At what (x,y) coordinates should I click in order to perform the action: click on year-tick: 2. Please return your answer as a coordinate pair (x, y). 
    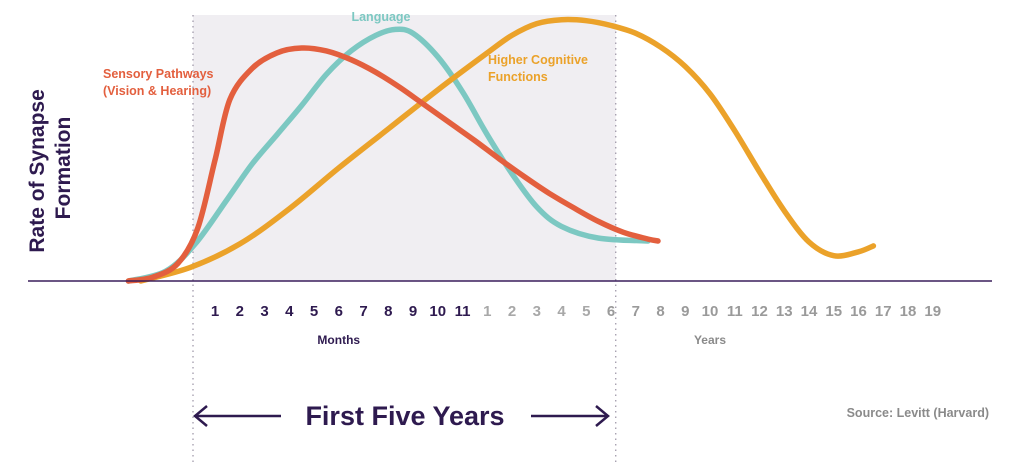
    Looking at the image, I should click on (512, 311).